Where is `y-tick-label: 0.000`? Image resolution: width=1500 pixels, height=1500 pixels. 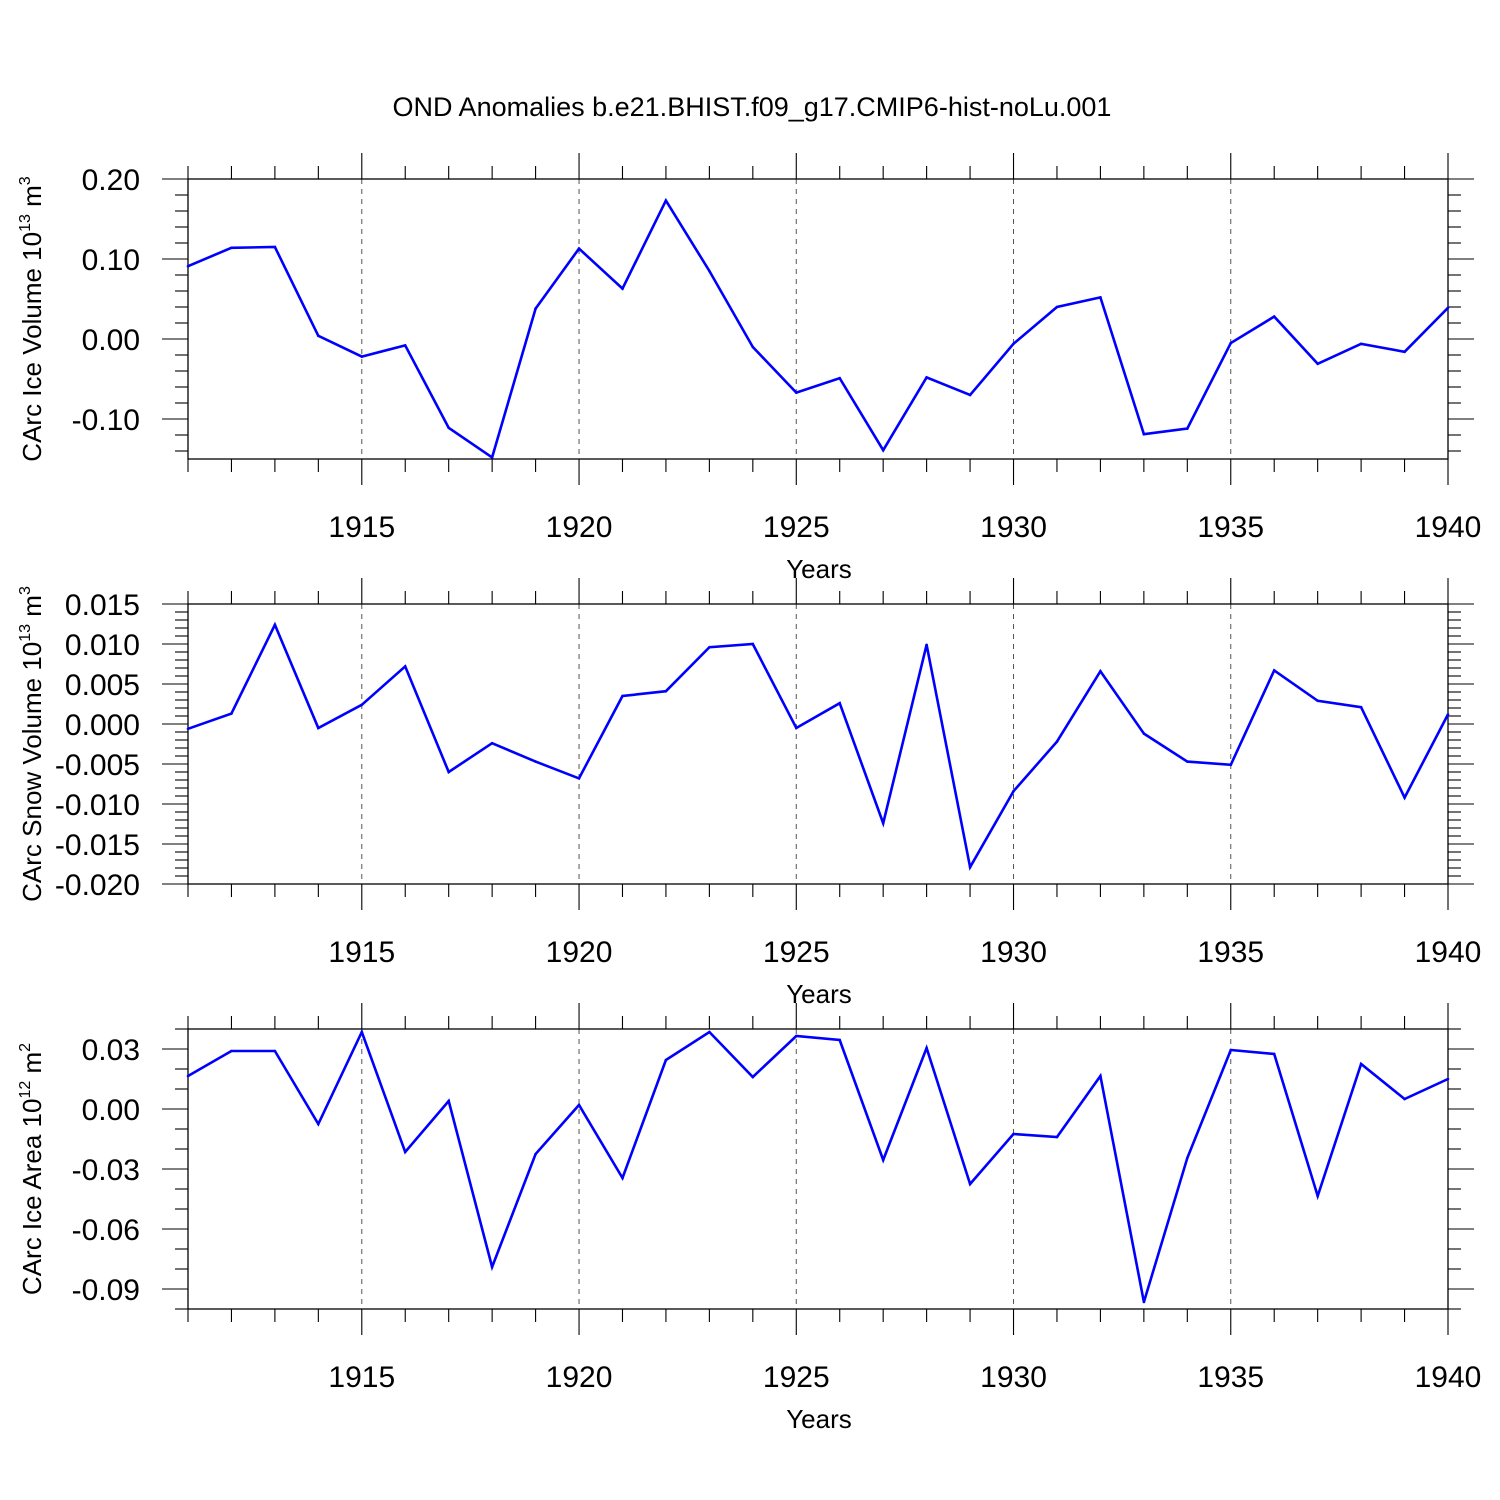
y-tick-label: 0.000 is located at coordinates (102, 725).